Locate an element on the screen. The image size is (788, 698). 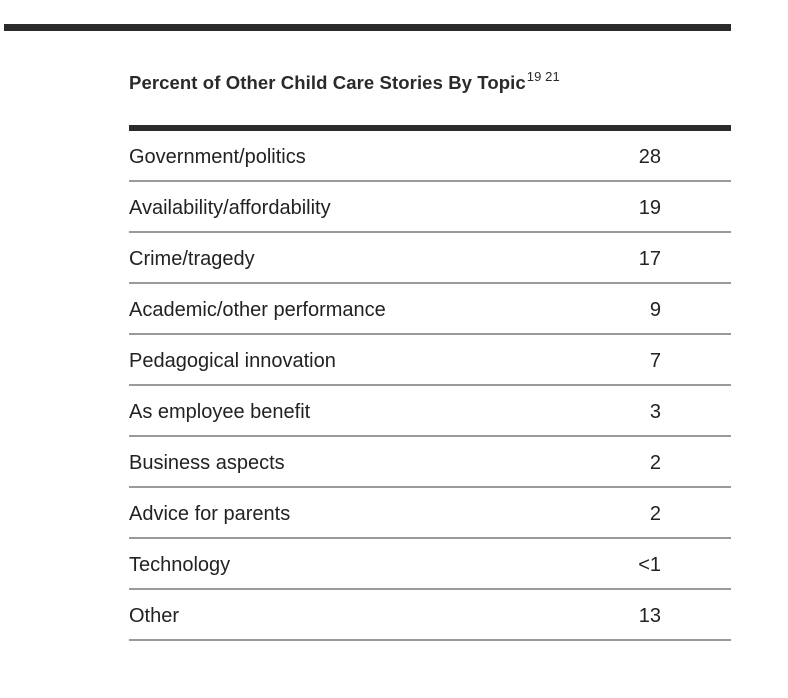
table-row: Availability/affordability 19 is located at coordinates (430, 207).